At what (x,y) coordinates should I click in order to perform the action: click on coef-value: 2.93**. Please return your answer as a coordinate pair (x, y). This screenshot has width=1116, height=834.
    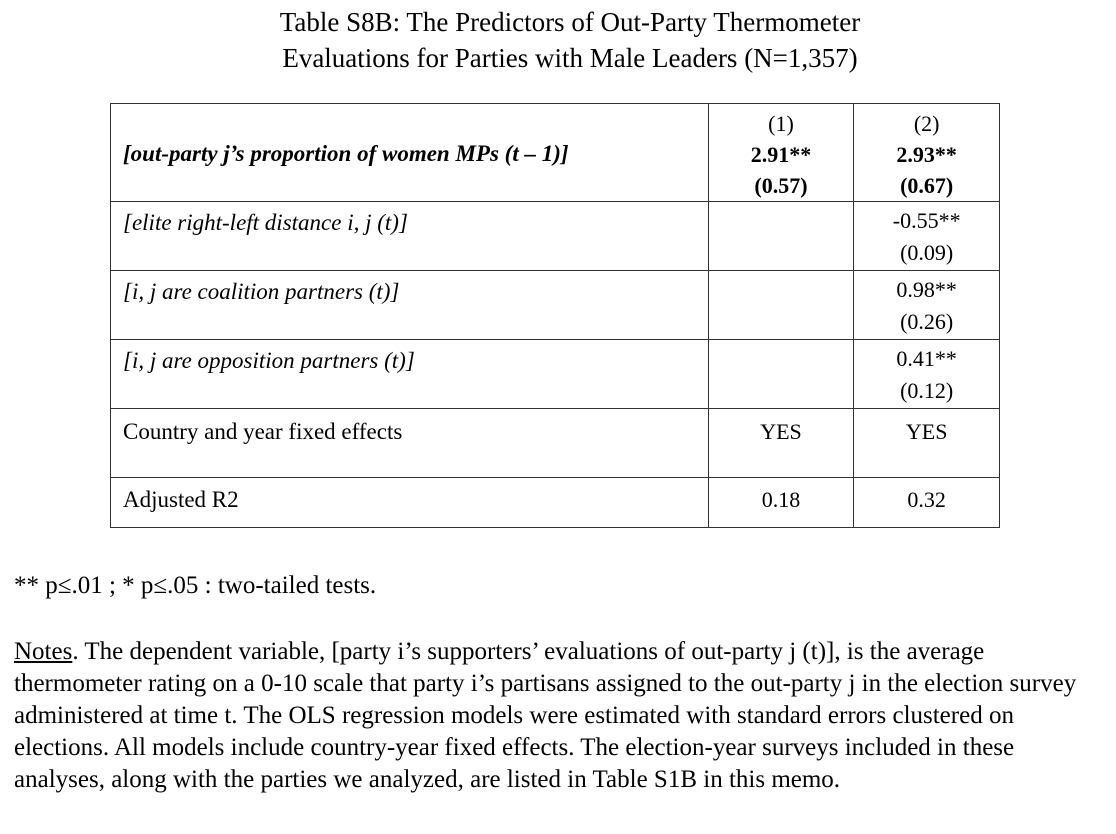
    Looking at the image, I should click on (926, 154).